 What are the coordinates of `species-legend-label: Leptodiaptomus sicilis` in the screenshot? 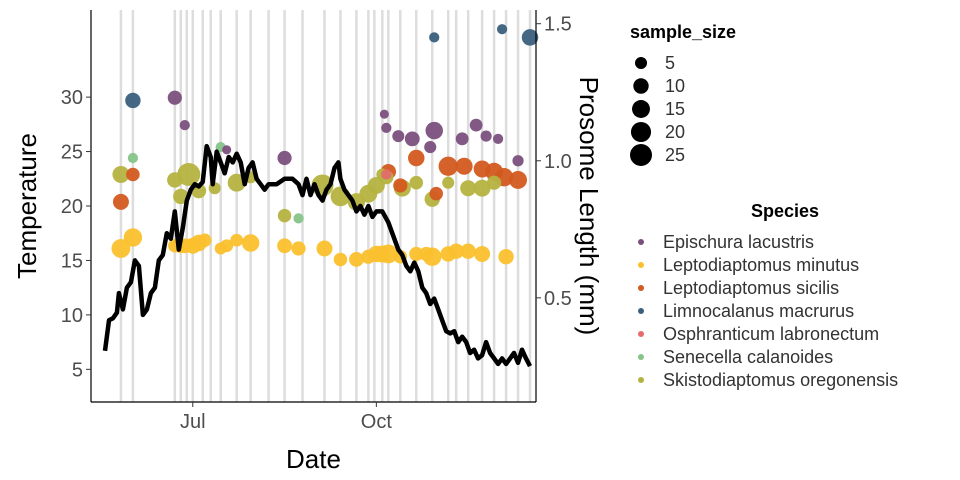 It's located at (751, 288).